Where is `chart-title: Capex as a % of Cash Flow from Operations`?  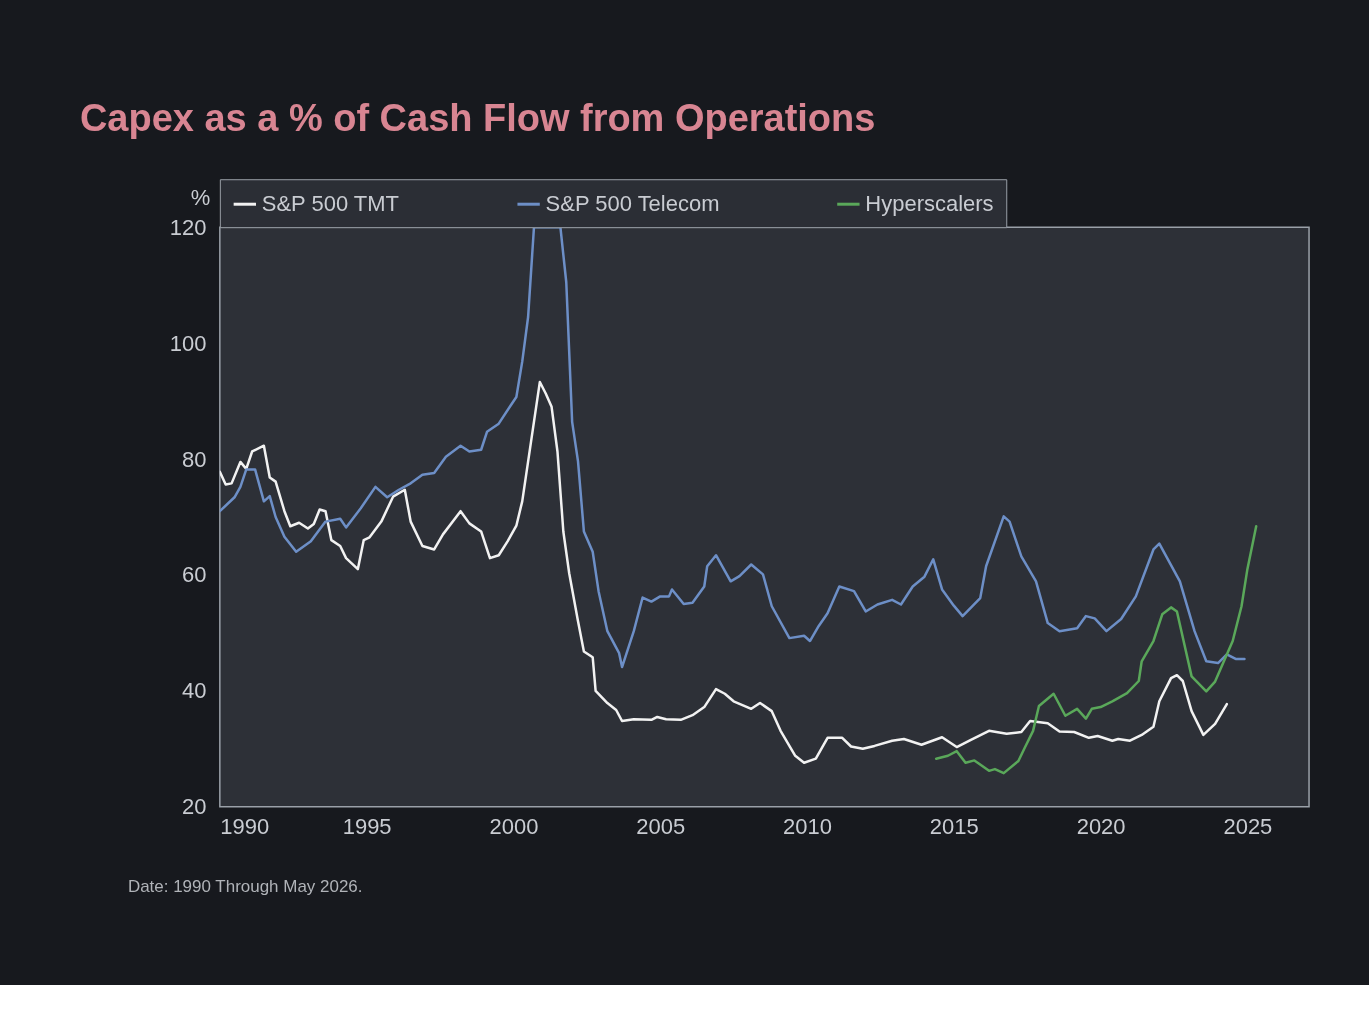
chart-title: Capex as a % of Cash Flow from Operations is located at coordinates (477, 117).